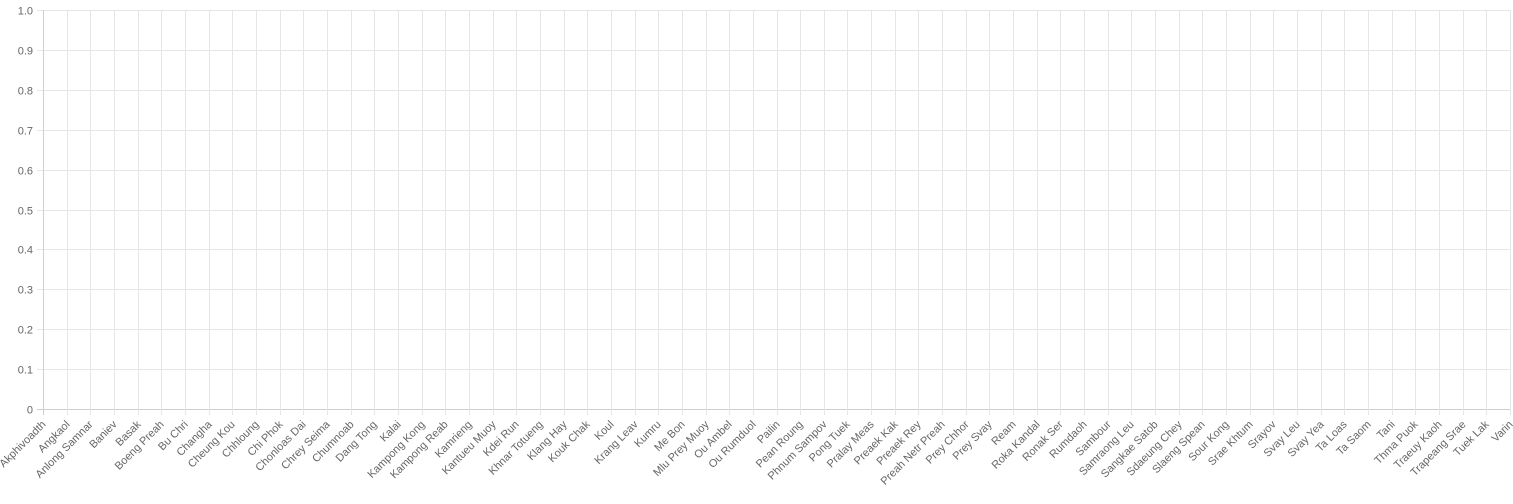 Image resolution: width=1513 pixels, height=504 pixels. I want to click on y-tick-label: 0.7, so click(25, 132).